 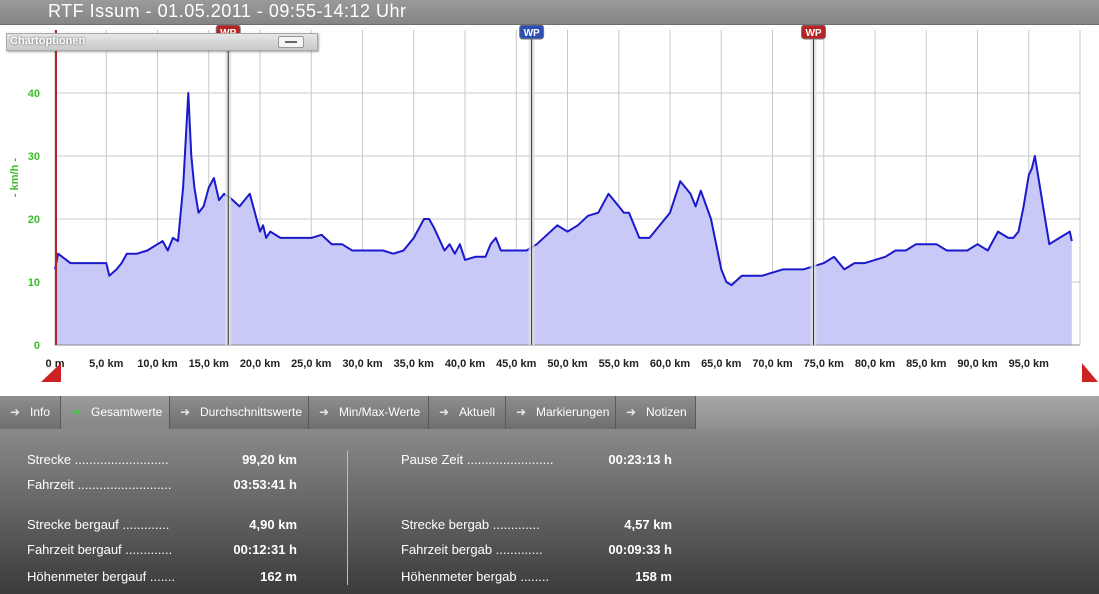 What do you see at coordinates (127, 412) in the screenshot?
I see `tab-label: Gesamtwerte` at bounding box center [127, 412].